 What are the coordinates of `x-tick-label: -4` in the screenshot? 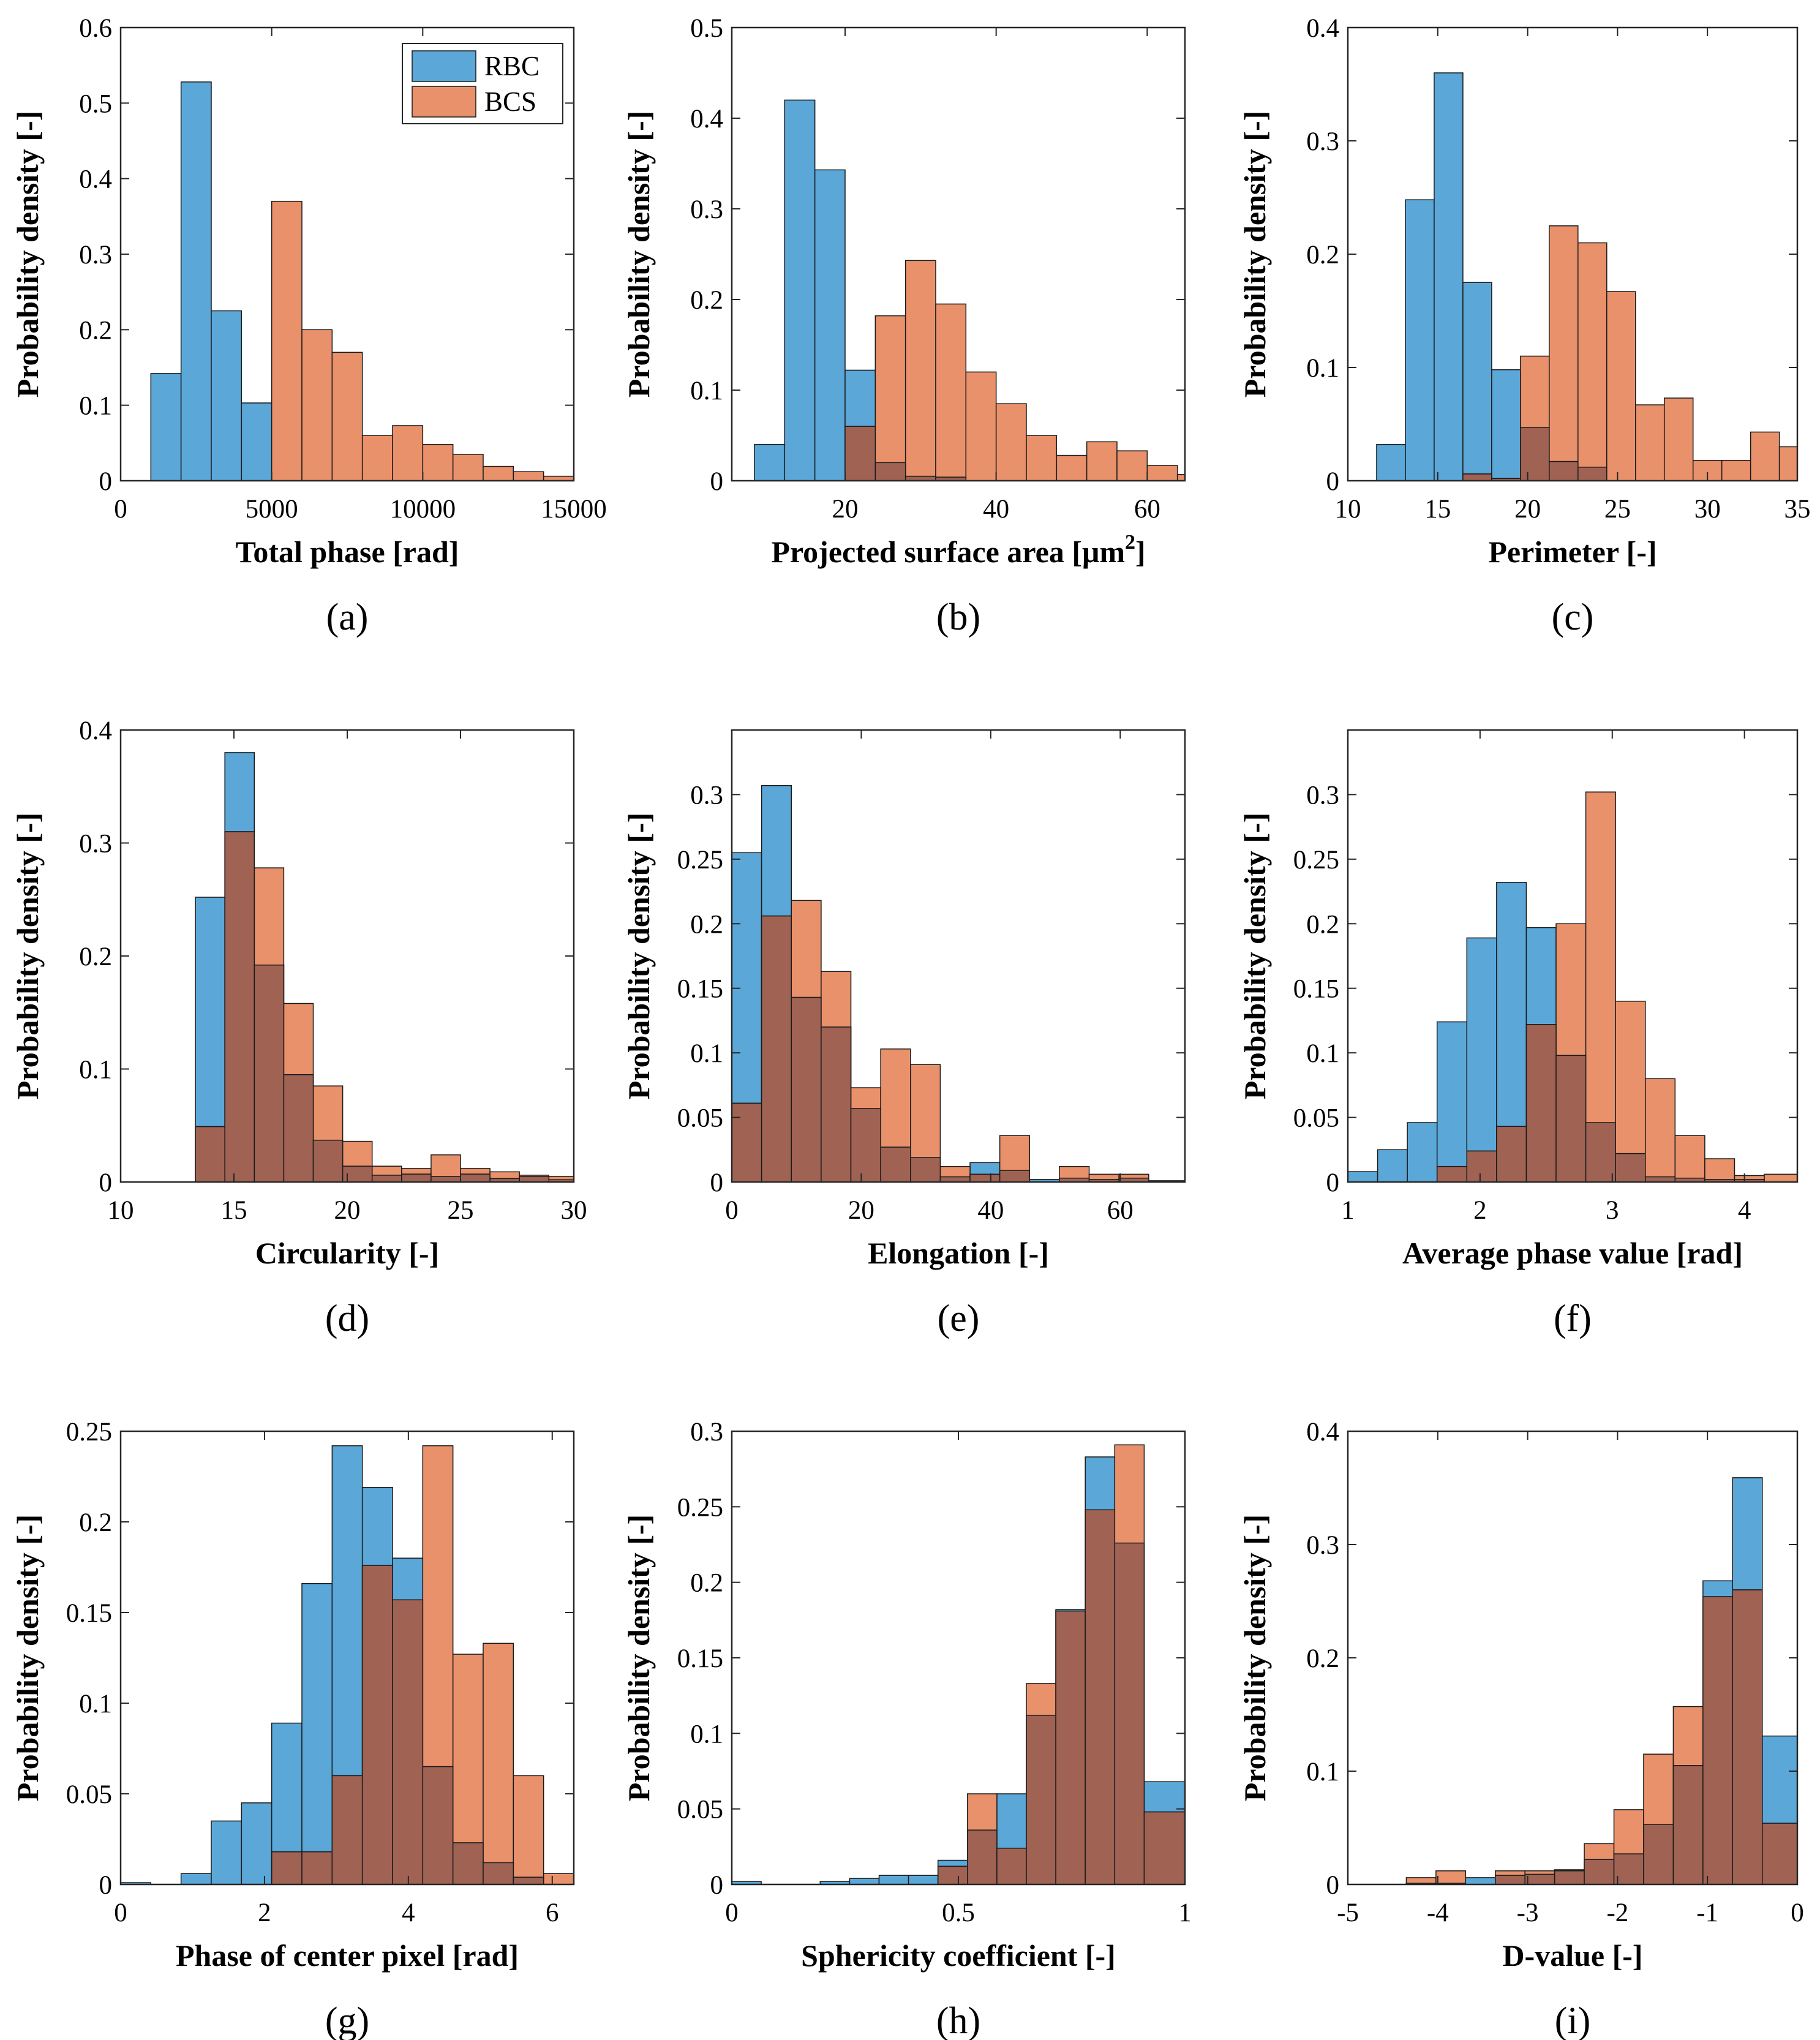 It's located at (1438, 1913).